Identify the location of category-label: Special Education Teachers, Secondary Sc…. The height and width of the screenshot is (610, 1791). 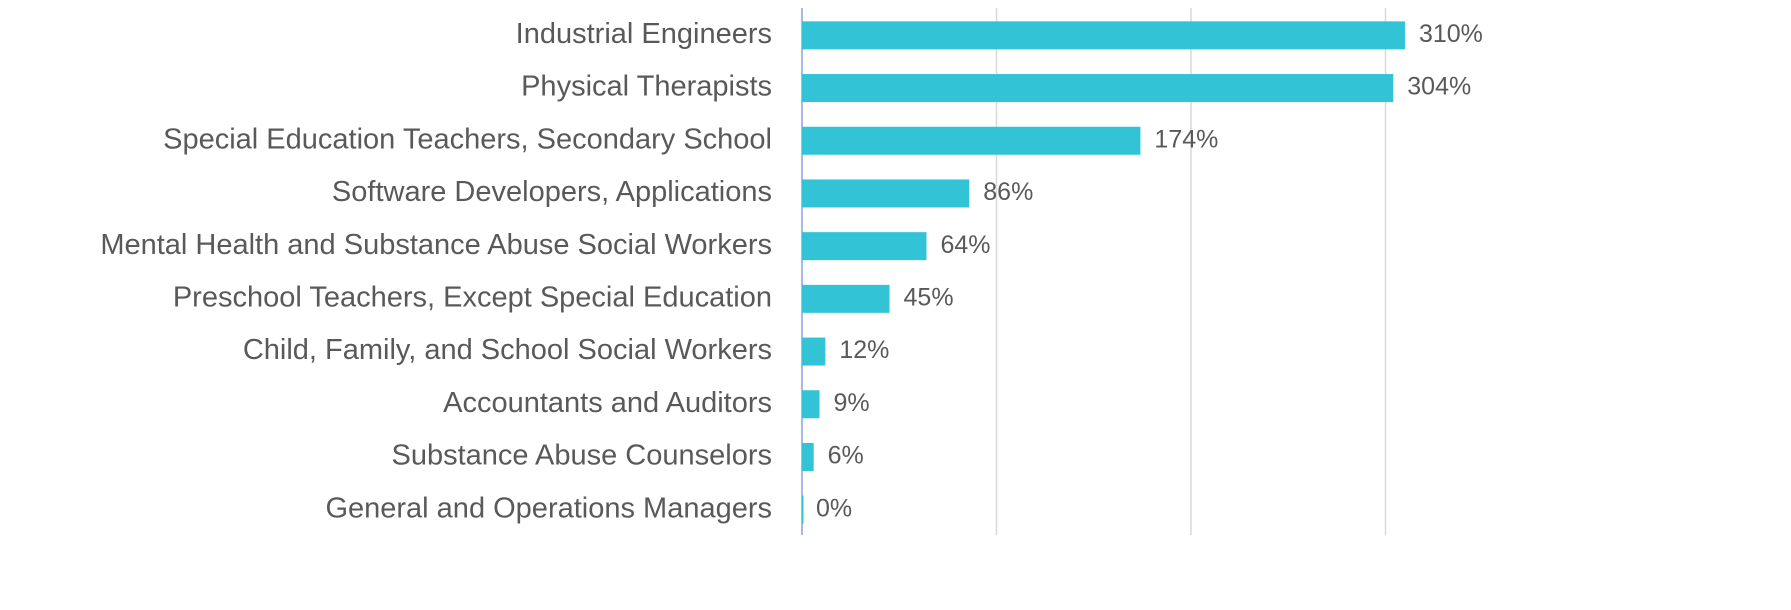
(467, 139).